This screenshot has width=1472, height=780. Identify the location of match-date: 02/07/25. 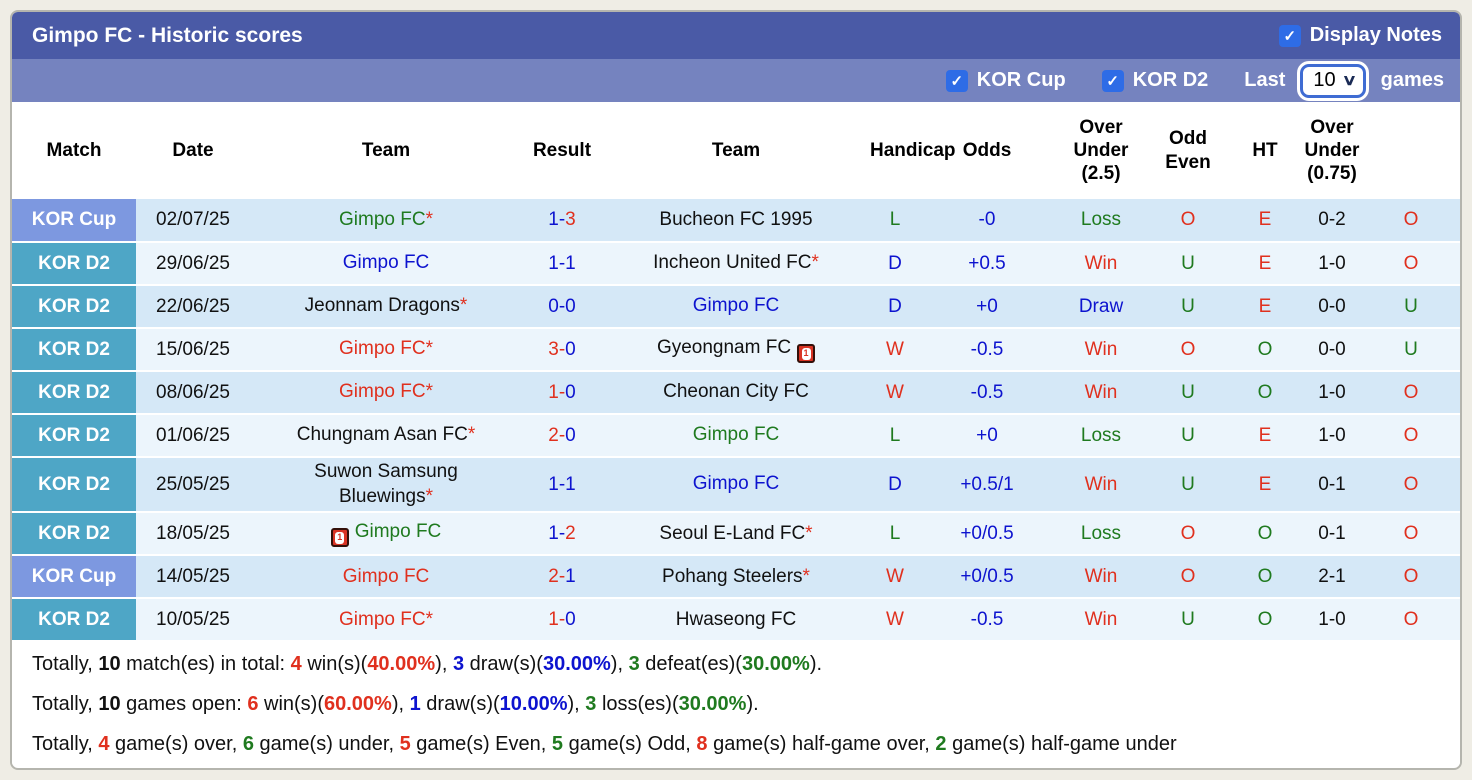
(193, 221).